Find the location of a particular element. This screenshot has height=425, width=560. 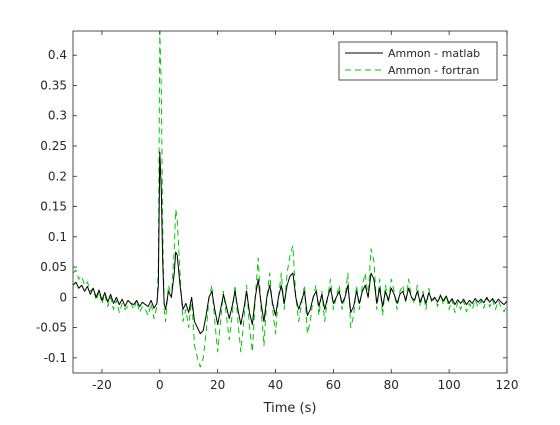

legend-label-fortran: Ammon - fortran is located at coordinates (433, 70).